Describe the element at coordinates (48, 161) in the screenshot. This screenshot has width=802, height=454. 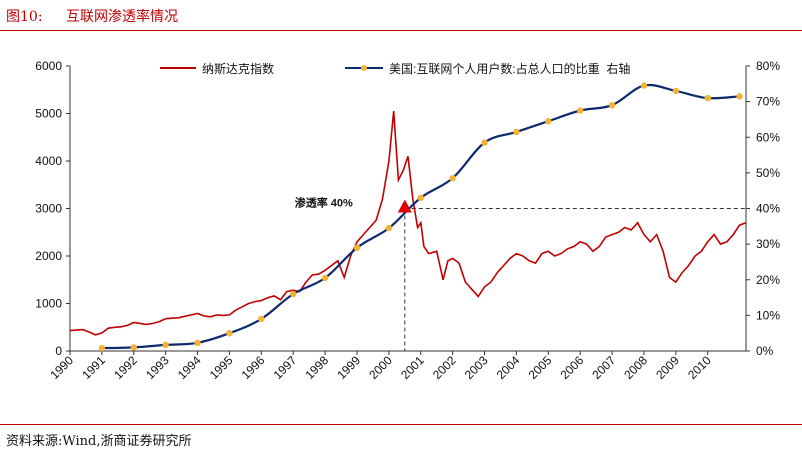
I see `left-tick-label: 4000` at that location.